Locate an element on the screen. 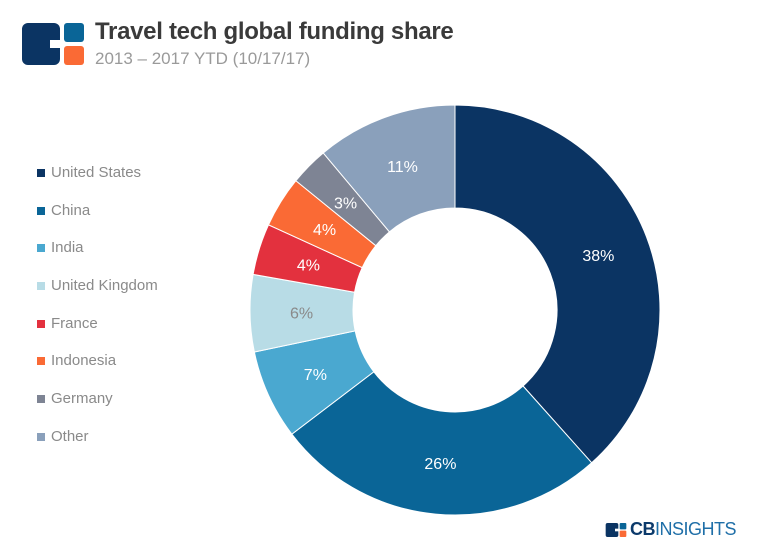 The image size is (768, 557). chart-title: Travel tech global funding share is located at coordinates (274, 31).